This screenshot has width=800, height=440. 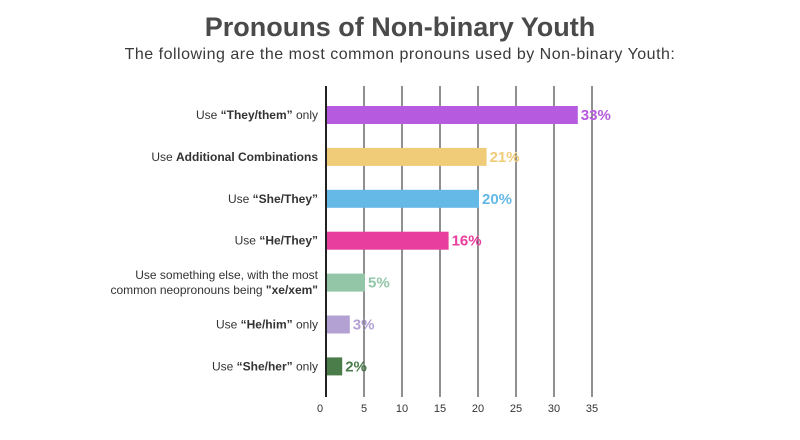 What do you see at coordinates (379, 283) in the screenshot?
I see `bar-value-label: 5%` at bounding box center [379, 283].